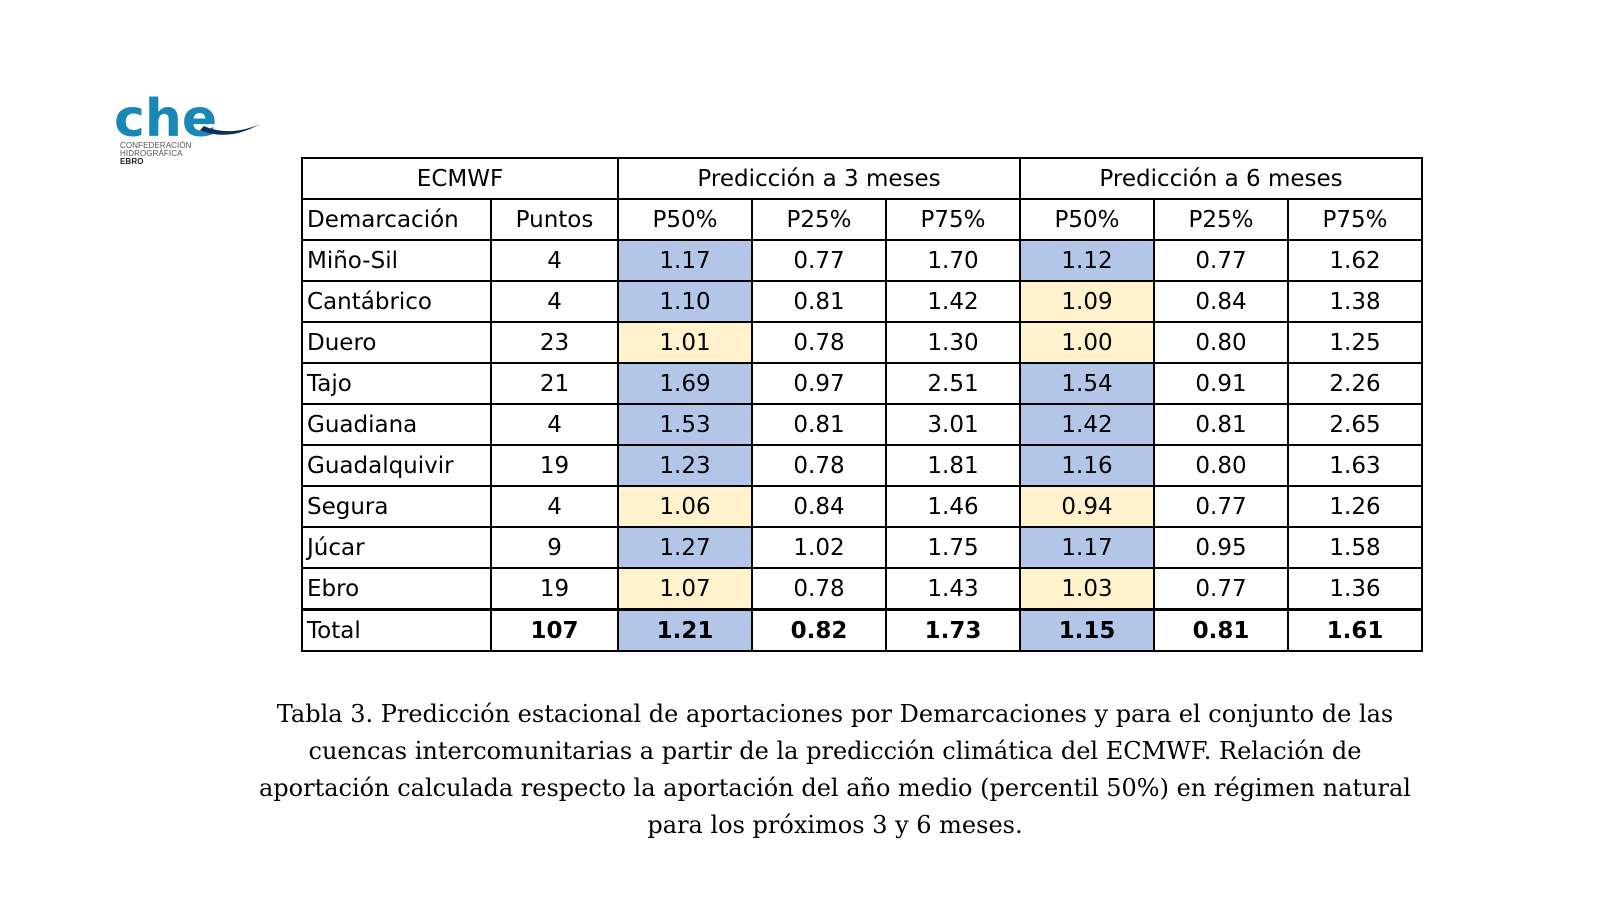 This screenshot has height=900, width=1600. Describe the element at coordinates (953, 301) in the screenshot. I see `cell-p3-75: 1.42` at that location.